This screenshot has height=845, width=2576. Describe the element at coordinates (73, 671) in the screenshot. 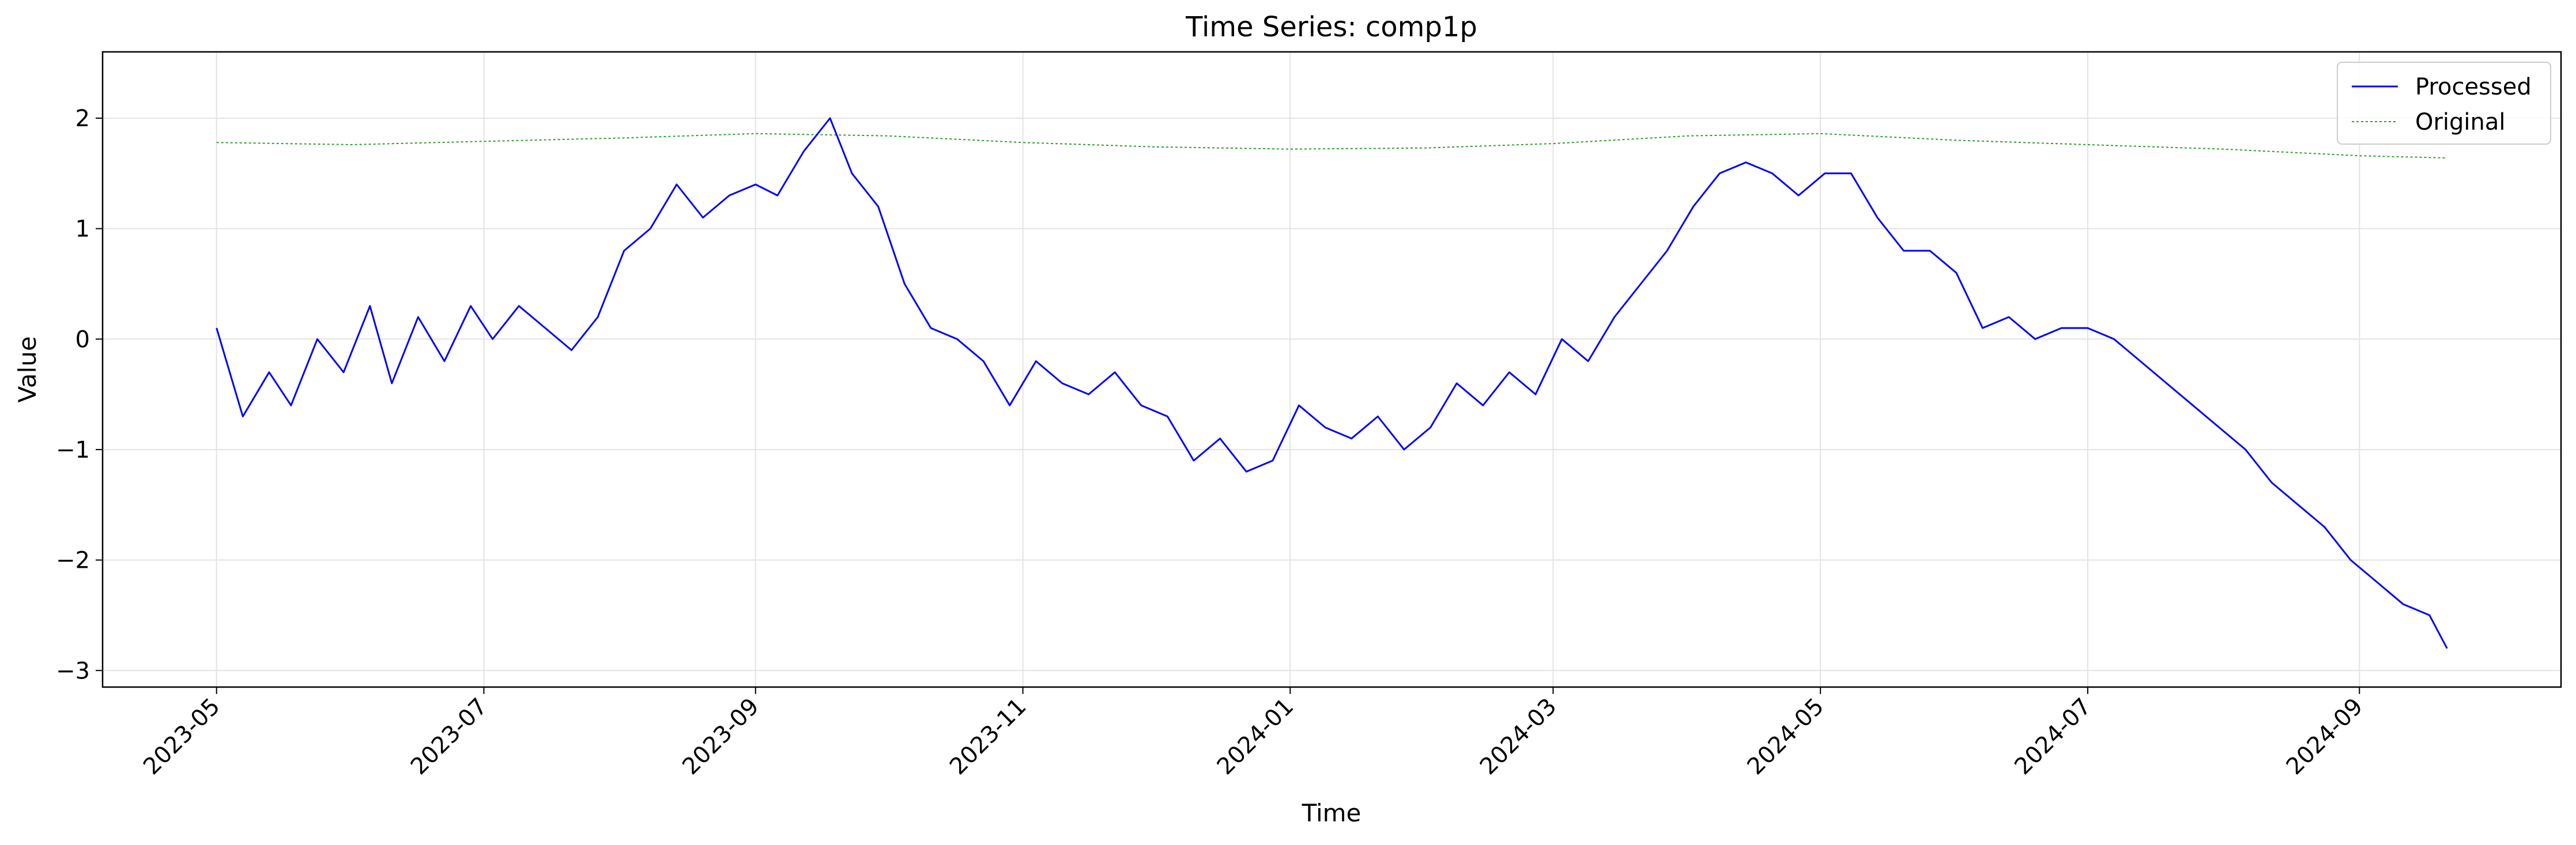

I see `y-tick-label: −3` at that location.